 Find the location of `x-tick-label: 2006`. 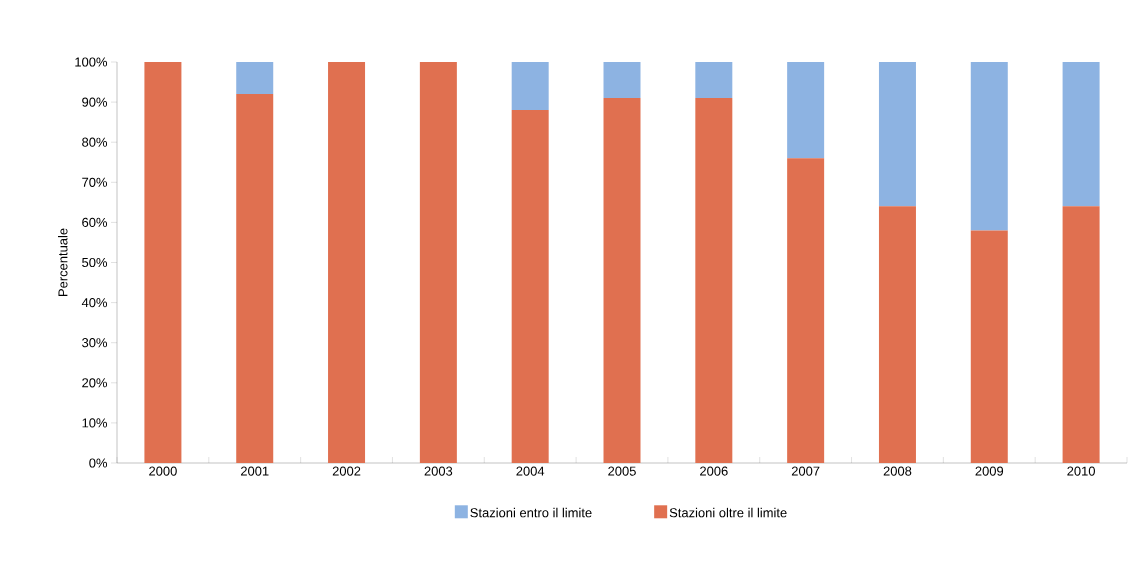

x-tick-label: 2006 is located at coordinates (714, 471).